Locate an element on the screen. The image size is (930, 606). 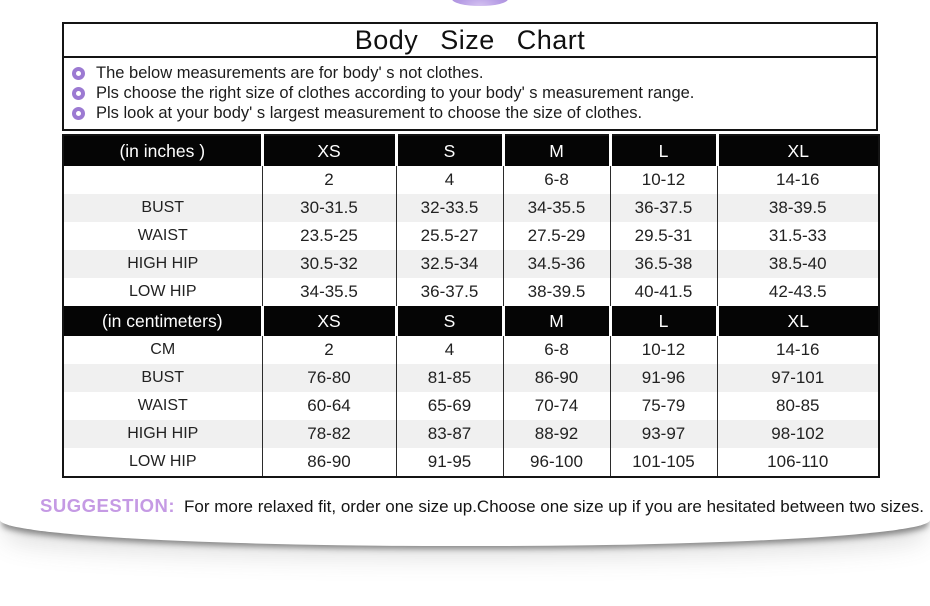
measurement-value: 91-96 is located at coordinates (663, 378).